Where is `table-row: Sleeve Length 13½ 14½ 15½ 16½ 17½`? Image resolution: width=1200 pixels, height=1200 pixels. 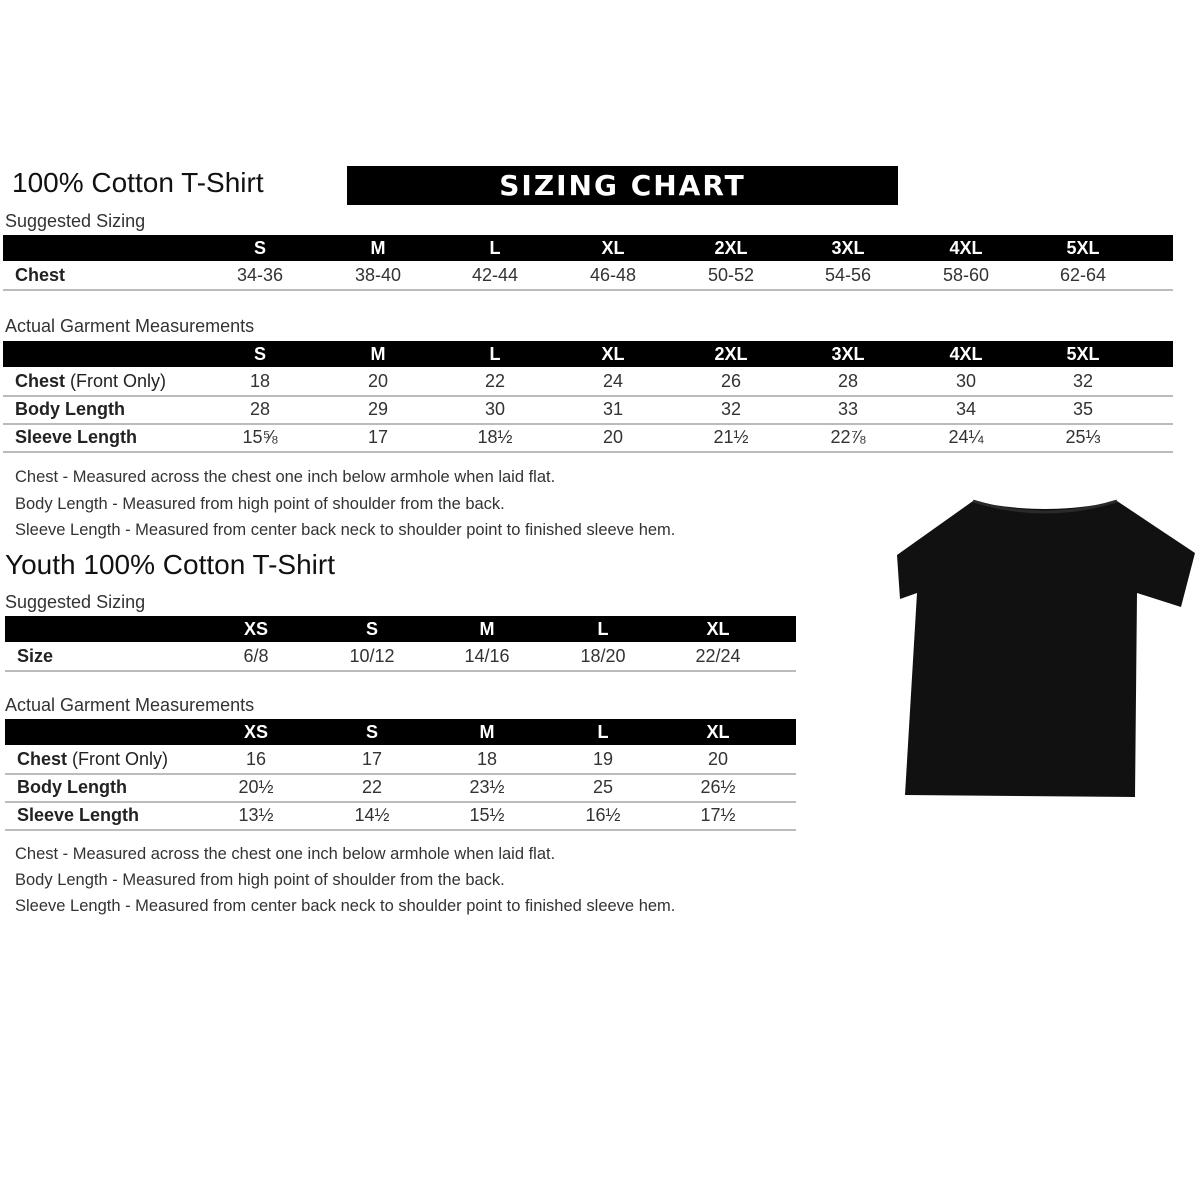 table-row: Sleeve Length 13½ 14½ 15½ 16½ 17½ is located at coordinates (400, 816).